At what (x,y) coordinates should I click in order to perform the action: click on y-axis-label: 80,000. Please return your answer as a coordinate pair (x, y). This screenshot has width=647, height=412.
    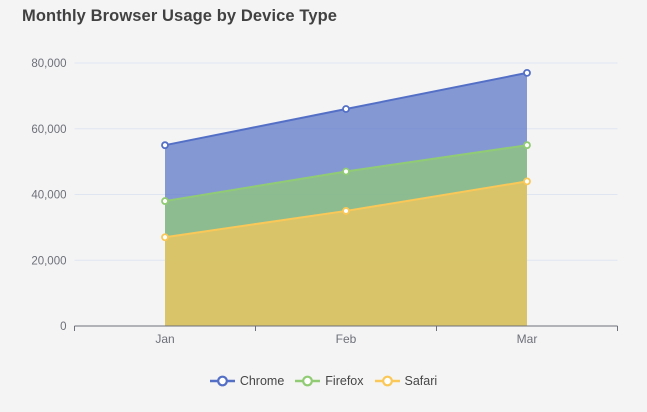
    Looking at the image, I should click on (48, 64).